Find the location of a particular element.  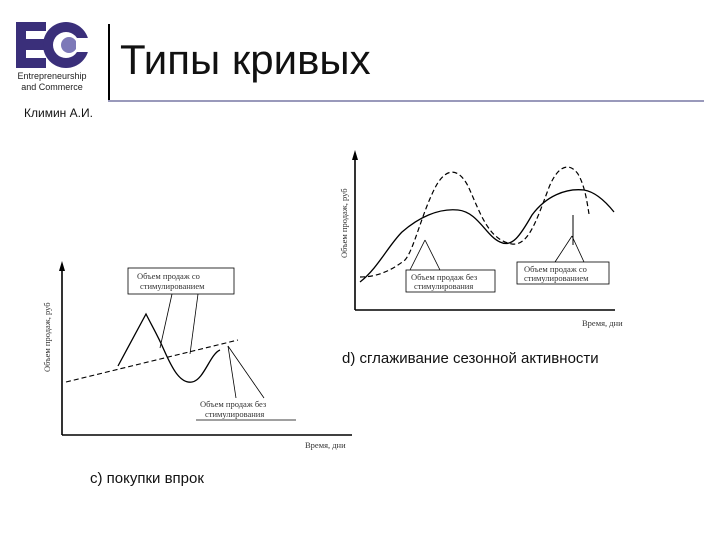

author-name: Климин А.И. is located at coordinates (58, 113).